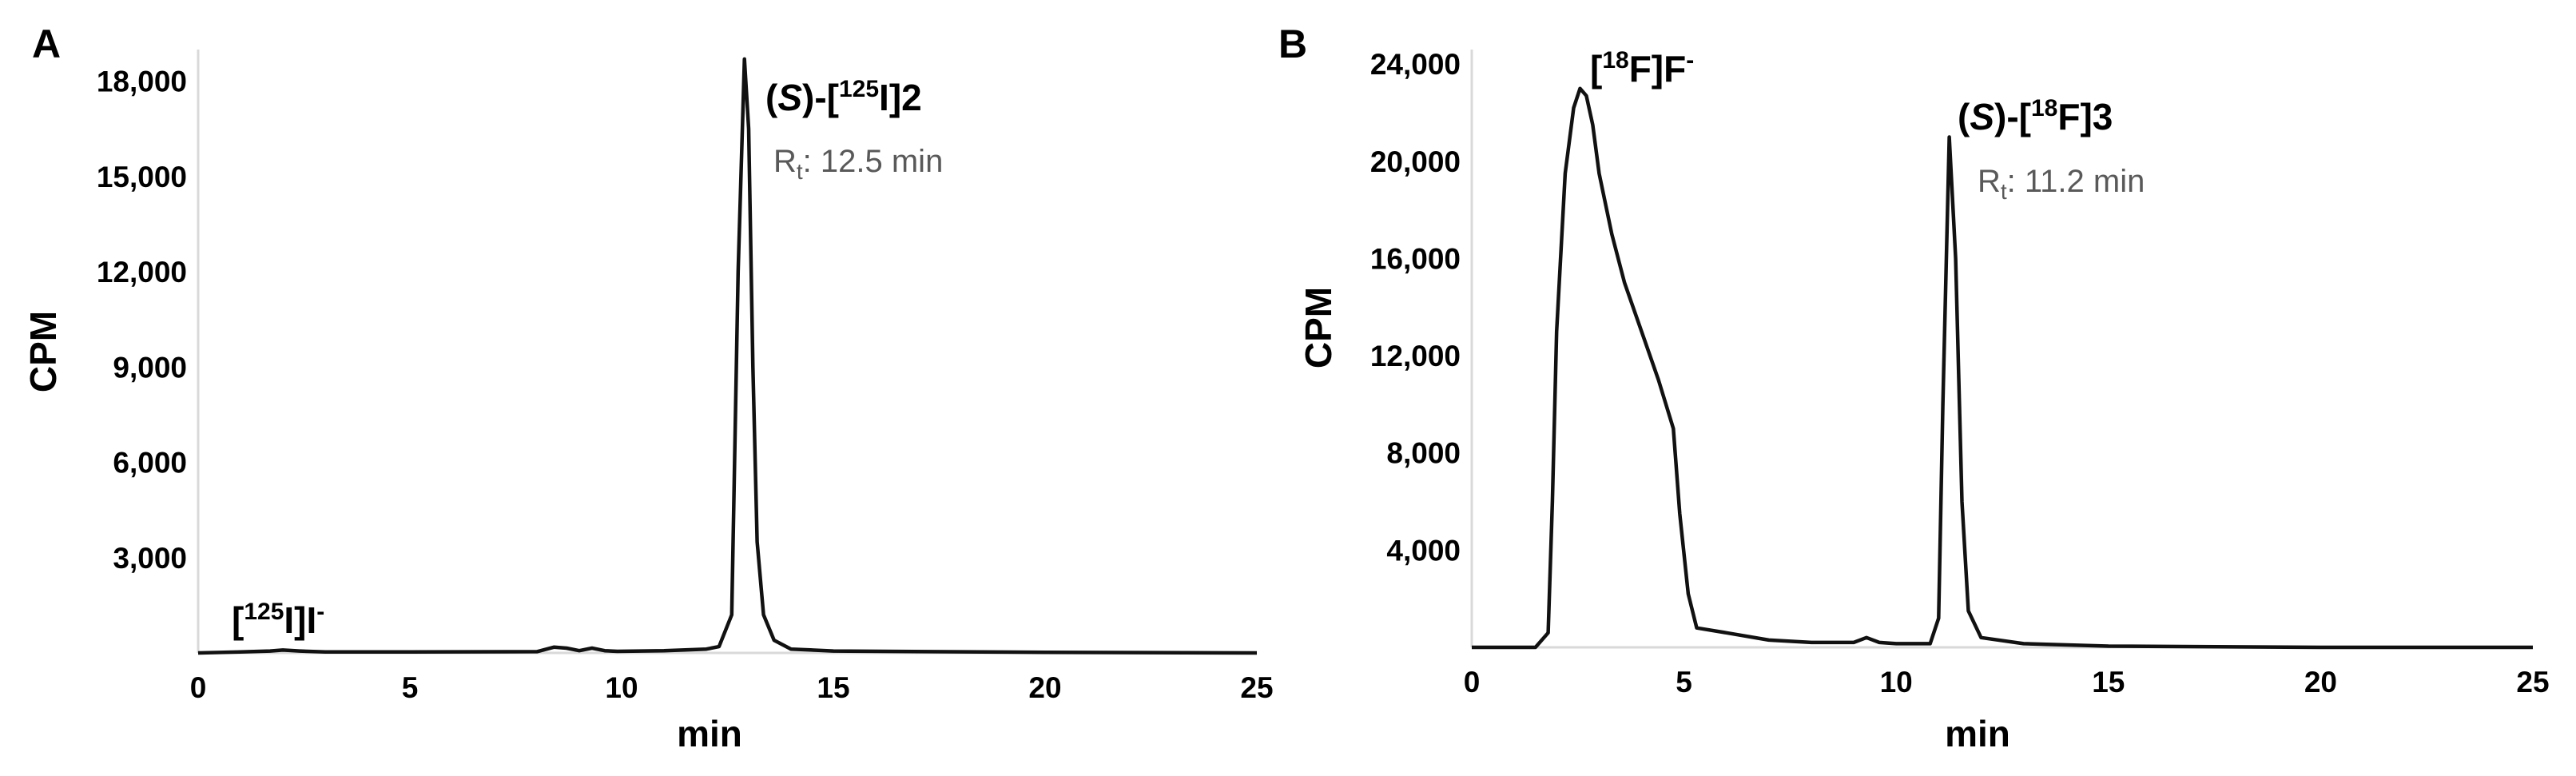  I want to click on panel-b-peak-label: [18F]F-, so click(1642, 68).